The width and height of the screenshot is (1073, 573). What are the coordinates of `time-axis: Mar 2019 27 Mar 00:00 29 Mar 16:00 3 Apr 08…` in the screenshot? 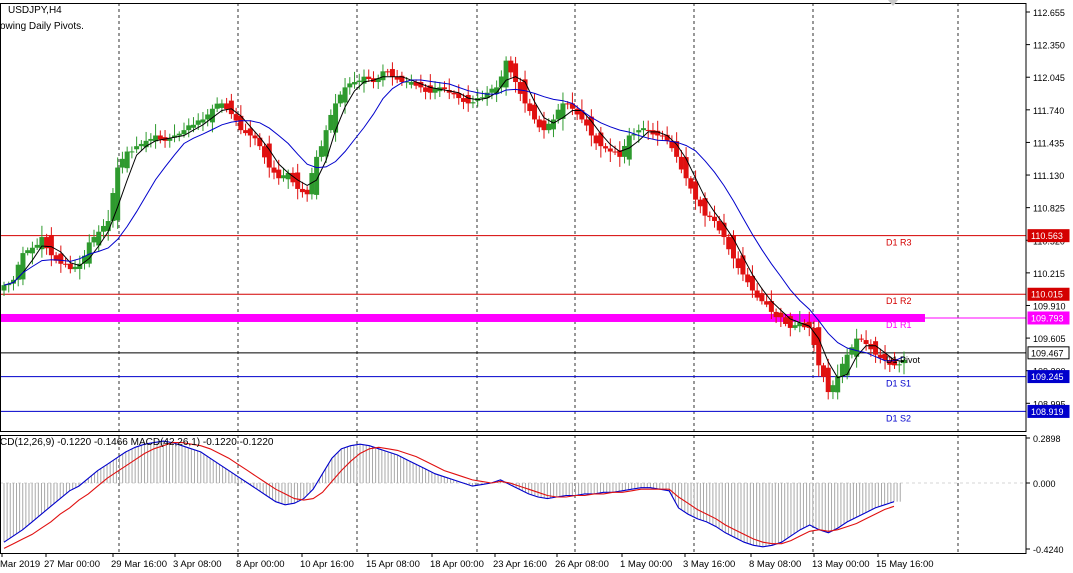 It's located at (467, 561).